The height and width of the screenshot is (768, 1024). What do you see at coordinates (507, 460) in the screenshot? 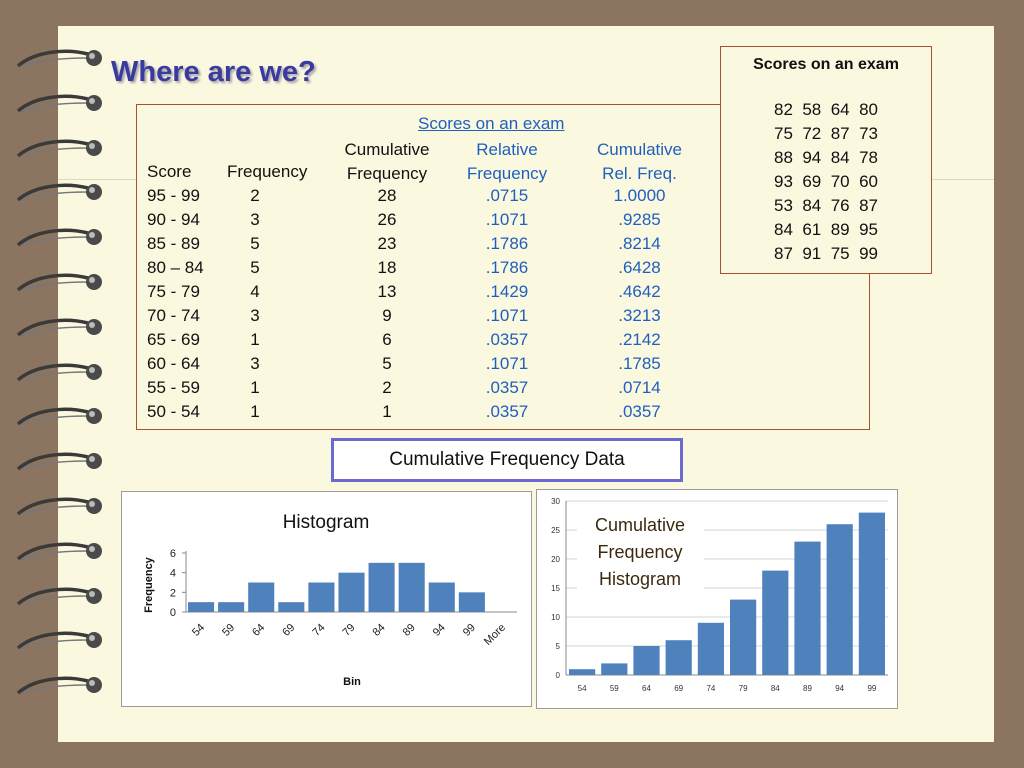
I see `cumulative-frequency-data-label: Cumulative Frequency Data` at bounding box center [507, 460].